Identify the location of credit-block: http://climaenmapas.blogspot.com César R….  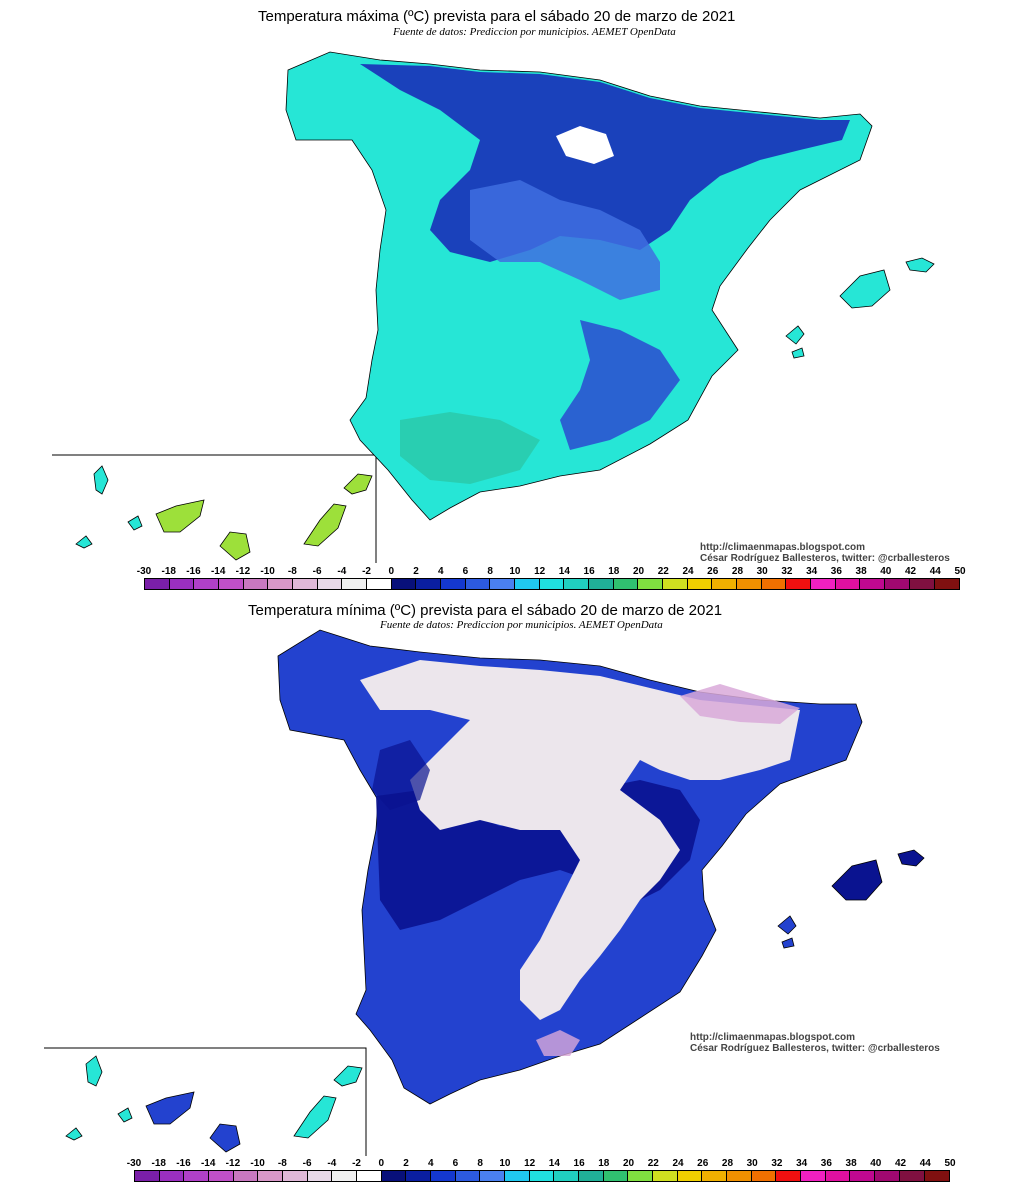
(815, 1043).